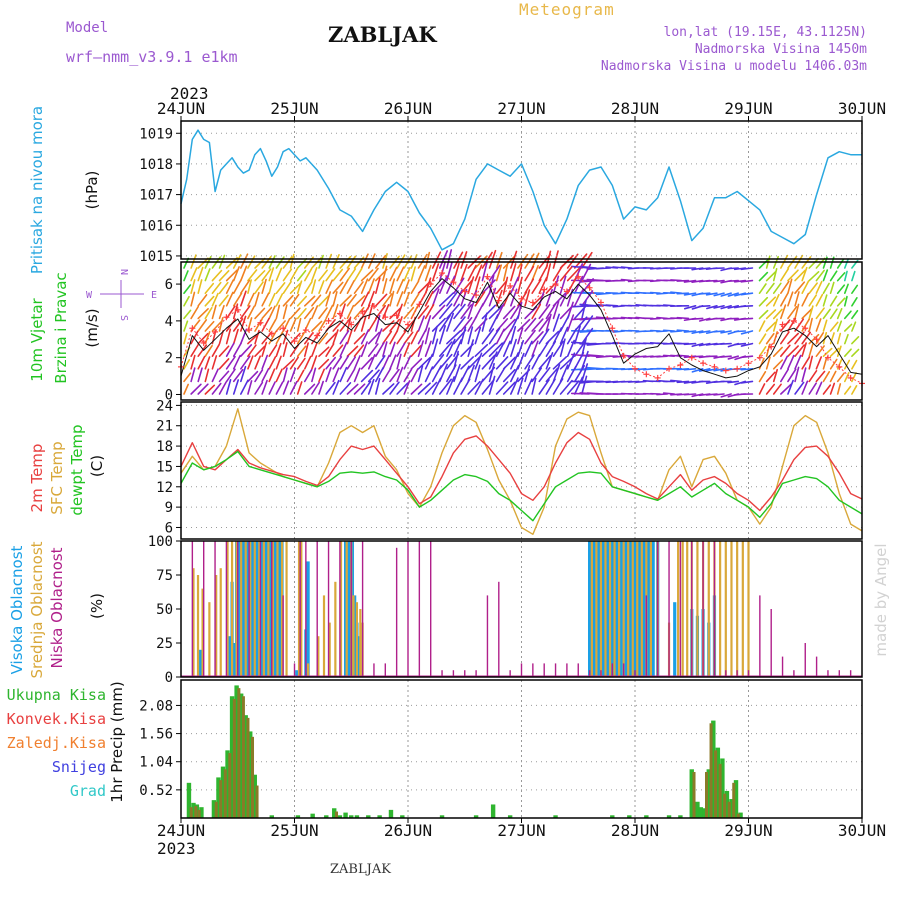 This screenshot has height=900, width=900. I want to click on x-tick-label-bottom: 29JUN, so click(748, 830).